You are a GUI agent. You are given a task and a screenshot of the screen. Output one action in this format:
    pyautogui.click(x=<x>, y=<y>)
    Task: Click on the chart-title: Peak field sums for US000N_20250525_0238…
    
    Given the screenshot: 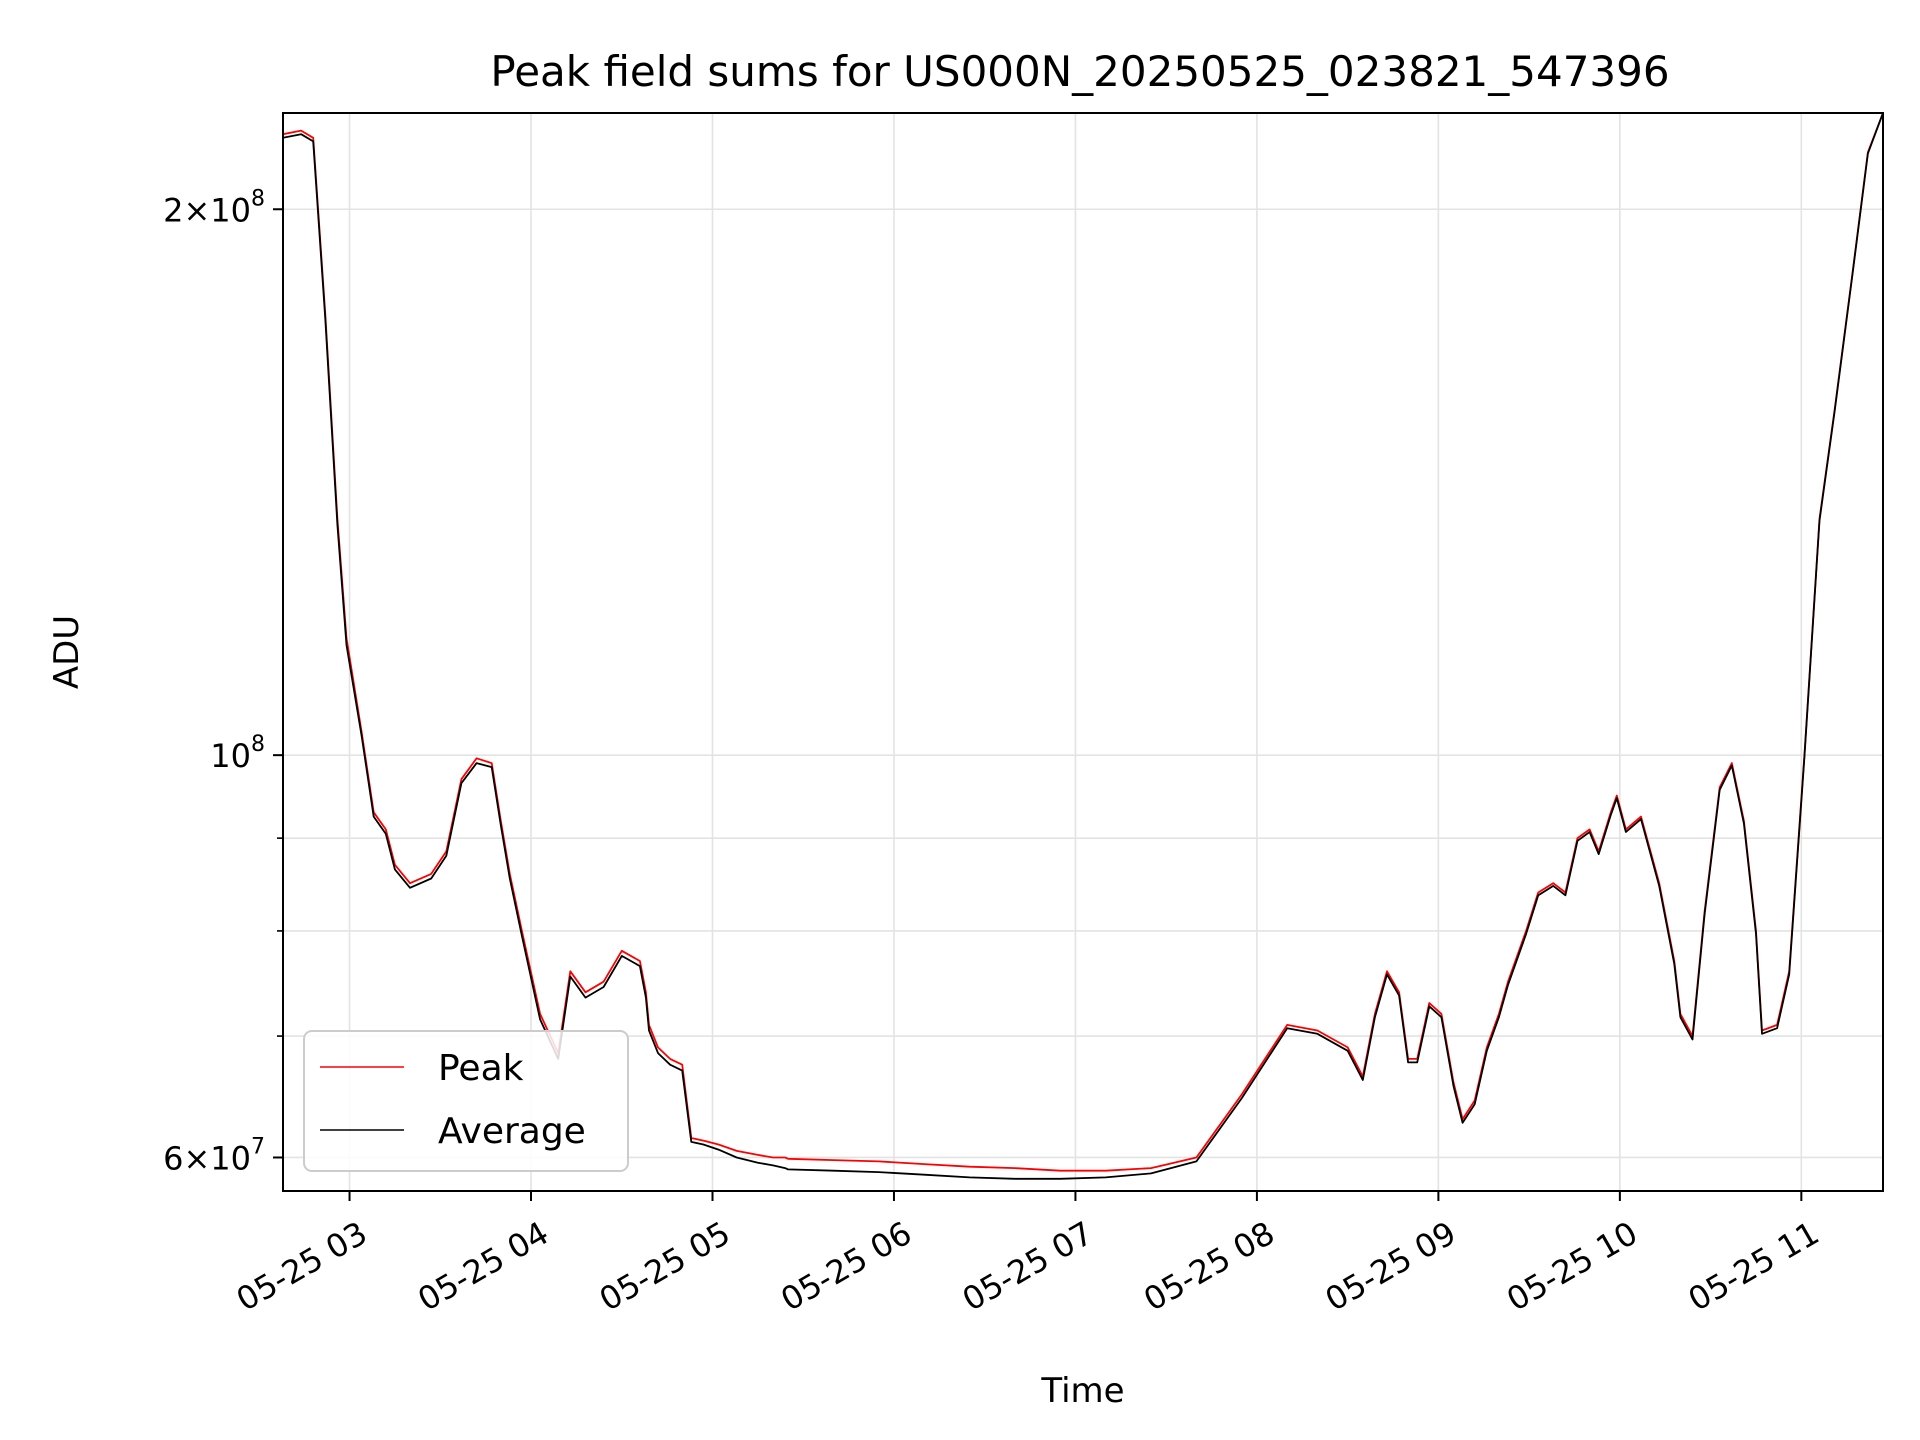 What is the action you would take?
    pyautogui.click(x=1079, y=71)
    